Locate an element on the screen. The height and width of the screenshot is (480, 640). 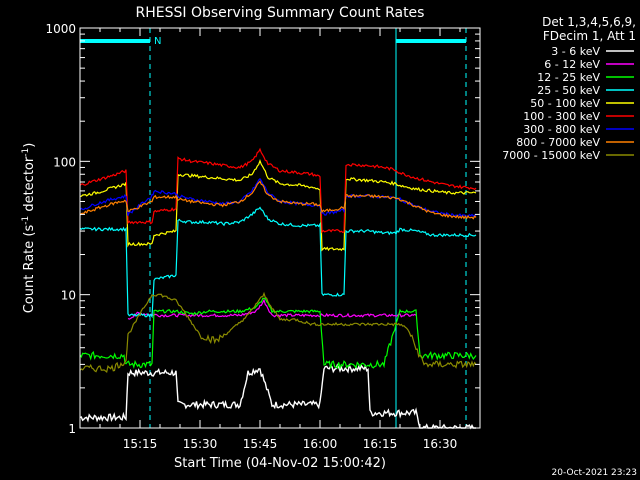
legend-label-5: 50 - 100 keV is located at coordinates (565, 103).